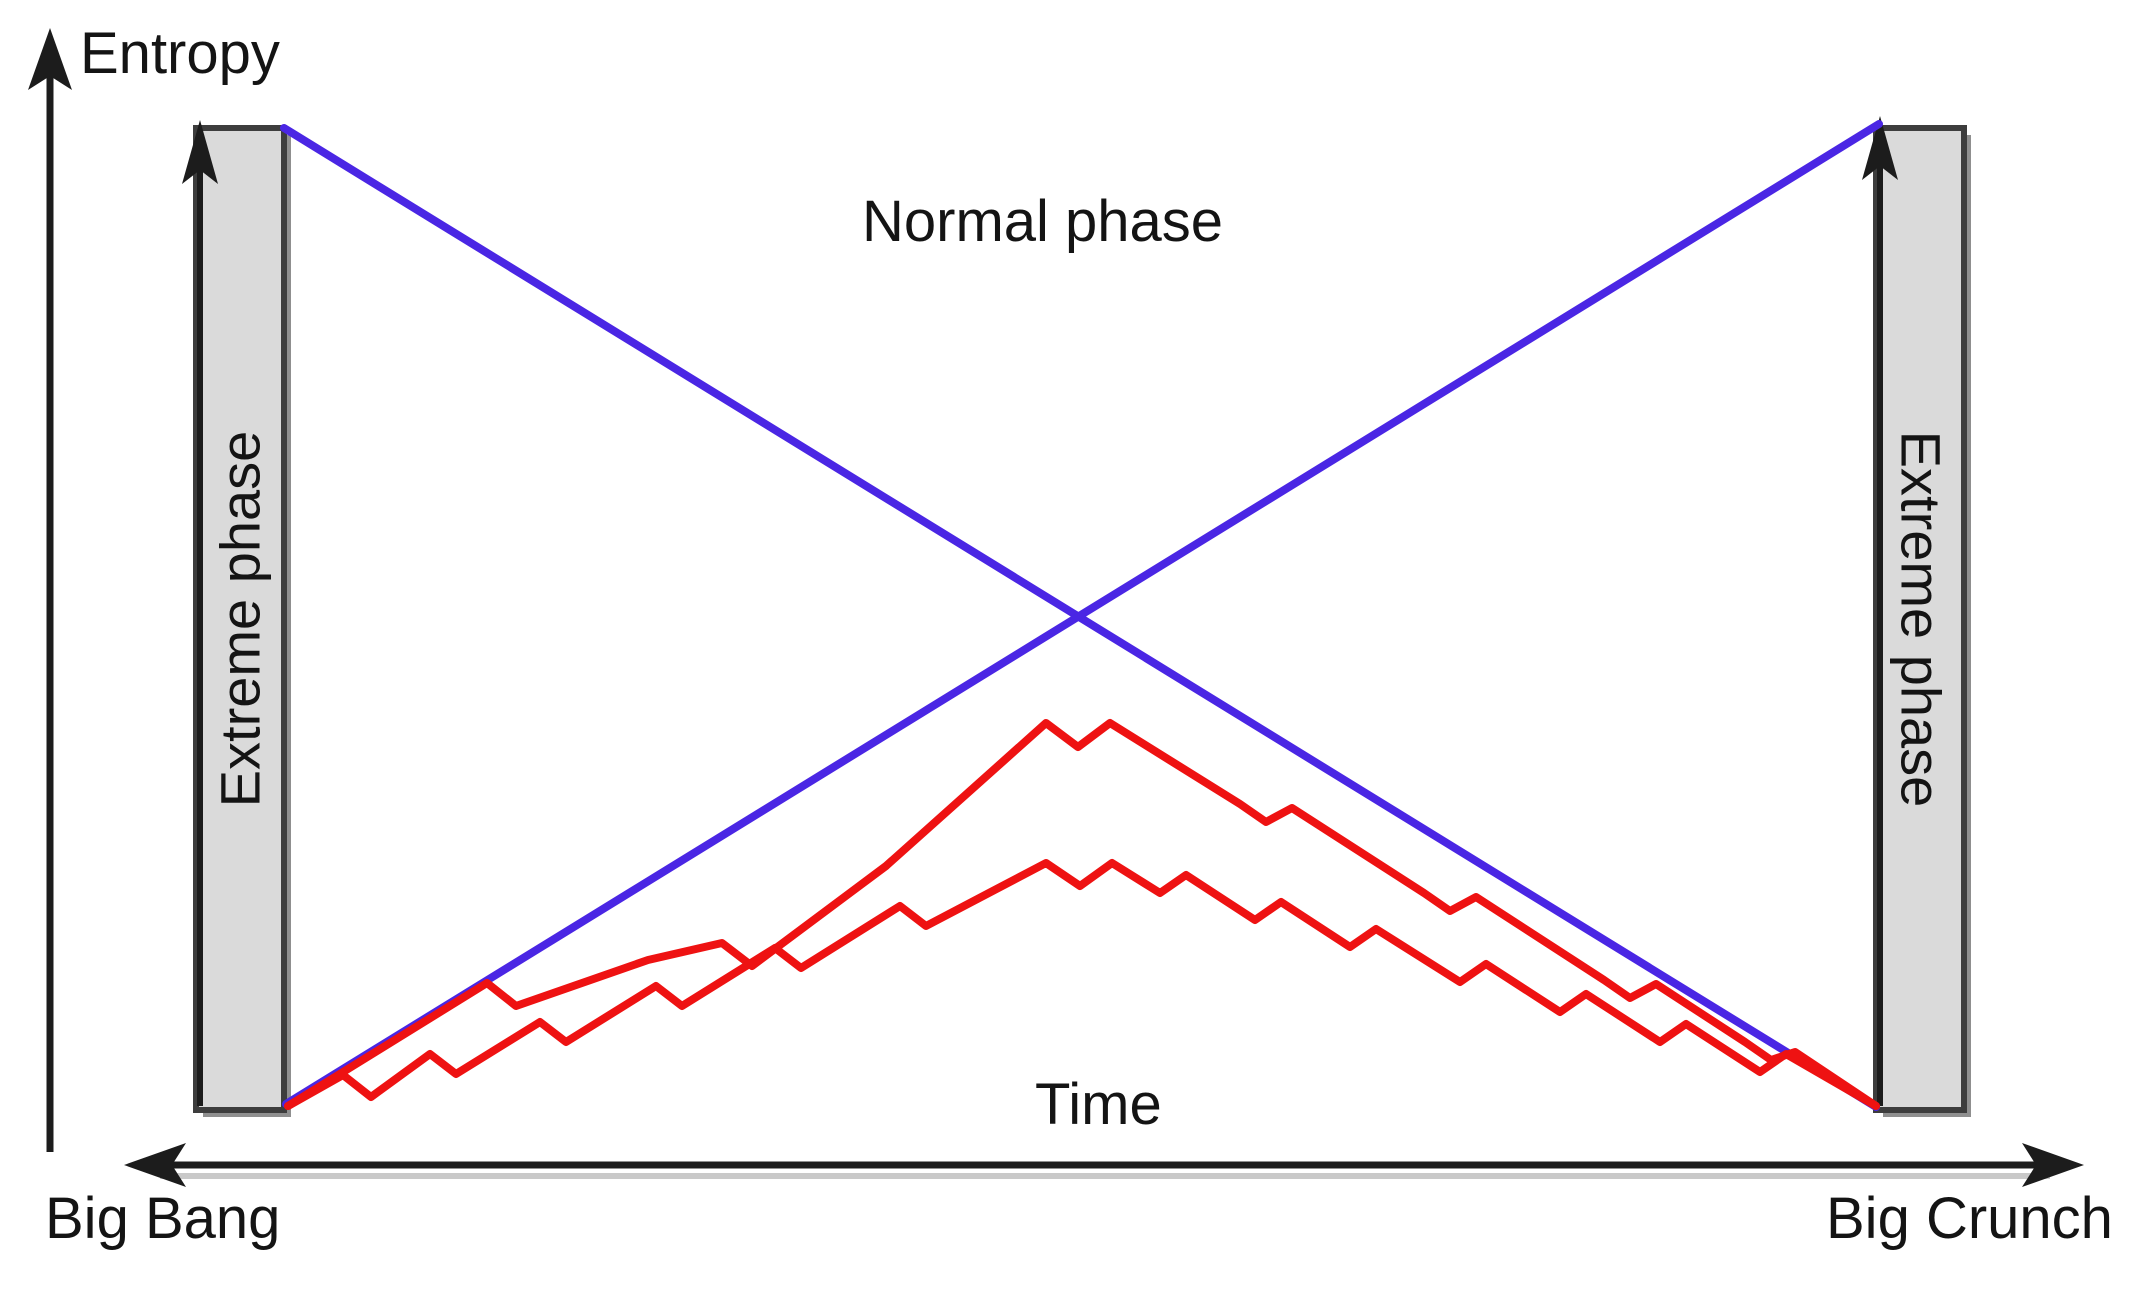  What do you see at coordinates (50, 590) in the screenshot?
I see `entropy-axis` at bounding box center [50, 590].